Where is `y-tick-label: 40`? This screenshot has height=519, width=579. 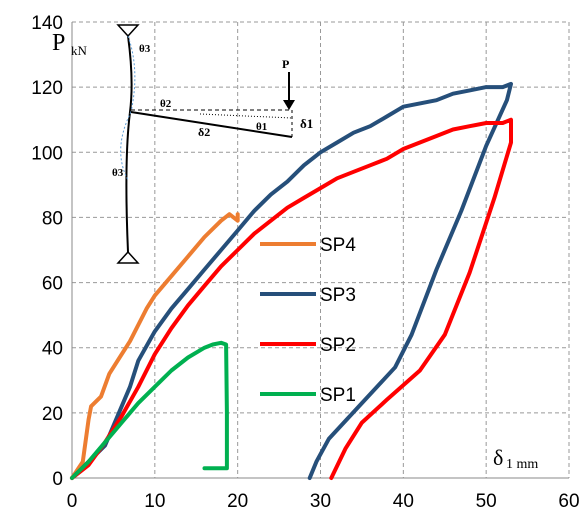
y-tick-label: 40 is located at coordinates (52, 349).